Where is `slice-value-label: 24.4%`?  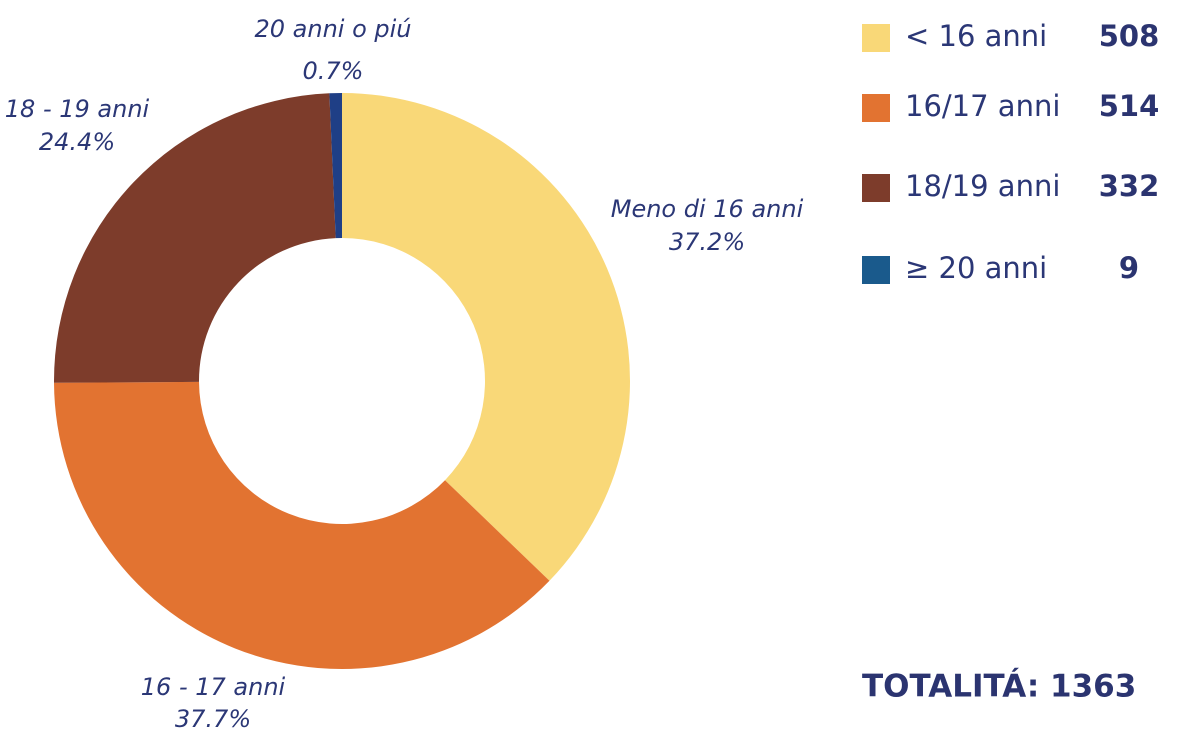 slice-value-label: 24.4% is located at coordinates (77, 142).